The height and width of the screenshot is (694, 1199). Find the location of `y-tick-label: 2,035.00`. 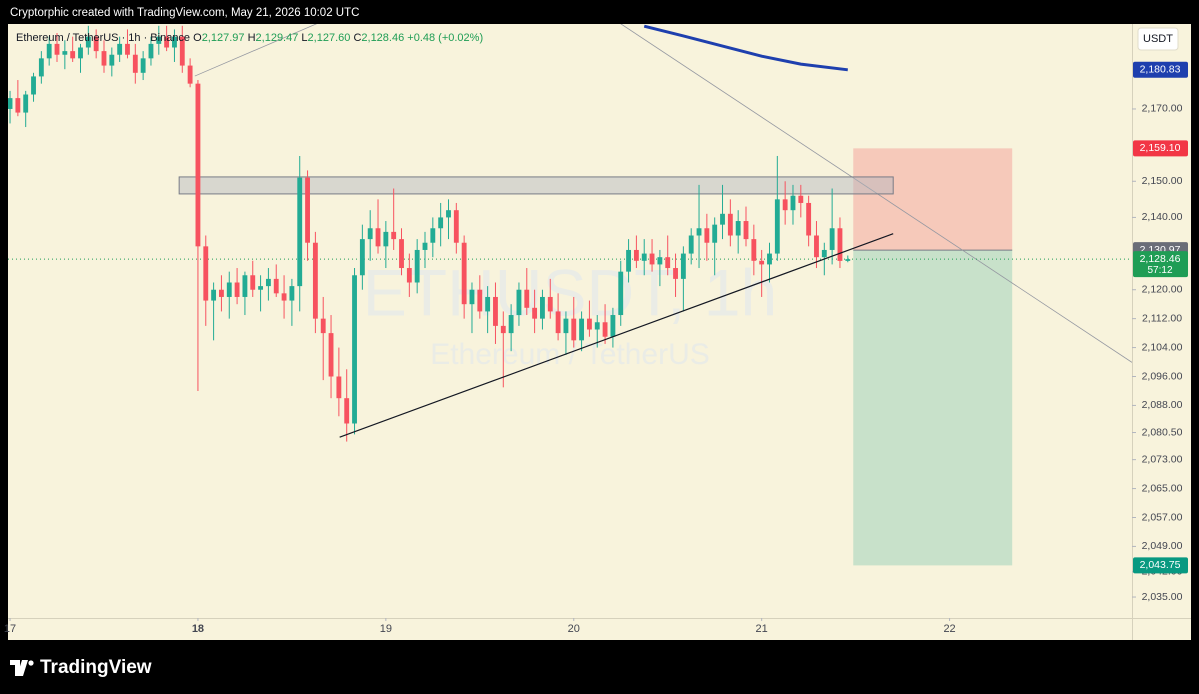

y-tick-label: 2,035.00 is located at coordinates (1162, 597).